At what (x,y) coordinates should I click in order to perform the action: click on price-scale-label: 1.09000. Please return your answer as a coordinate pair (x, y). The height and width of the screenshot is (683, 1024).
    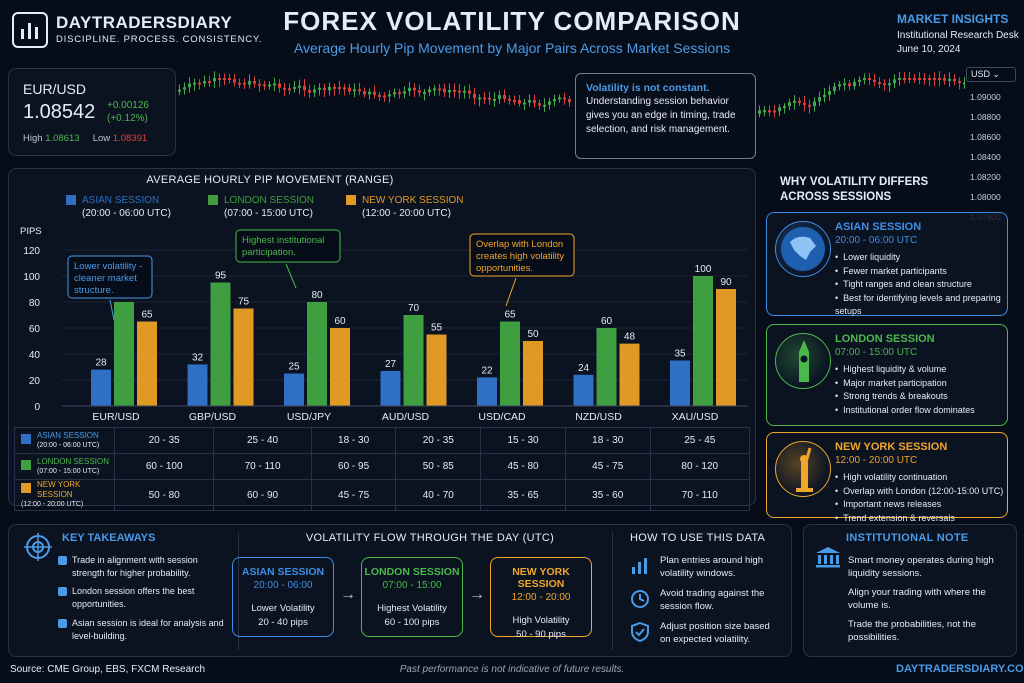
    Looking at the image, I should click on (985, 97).